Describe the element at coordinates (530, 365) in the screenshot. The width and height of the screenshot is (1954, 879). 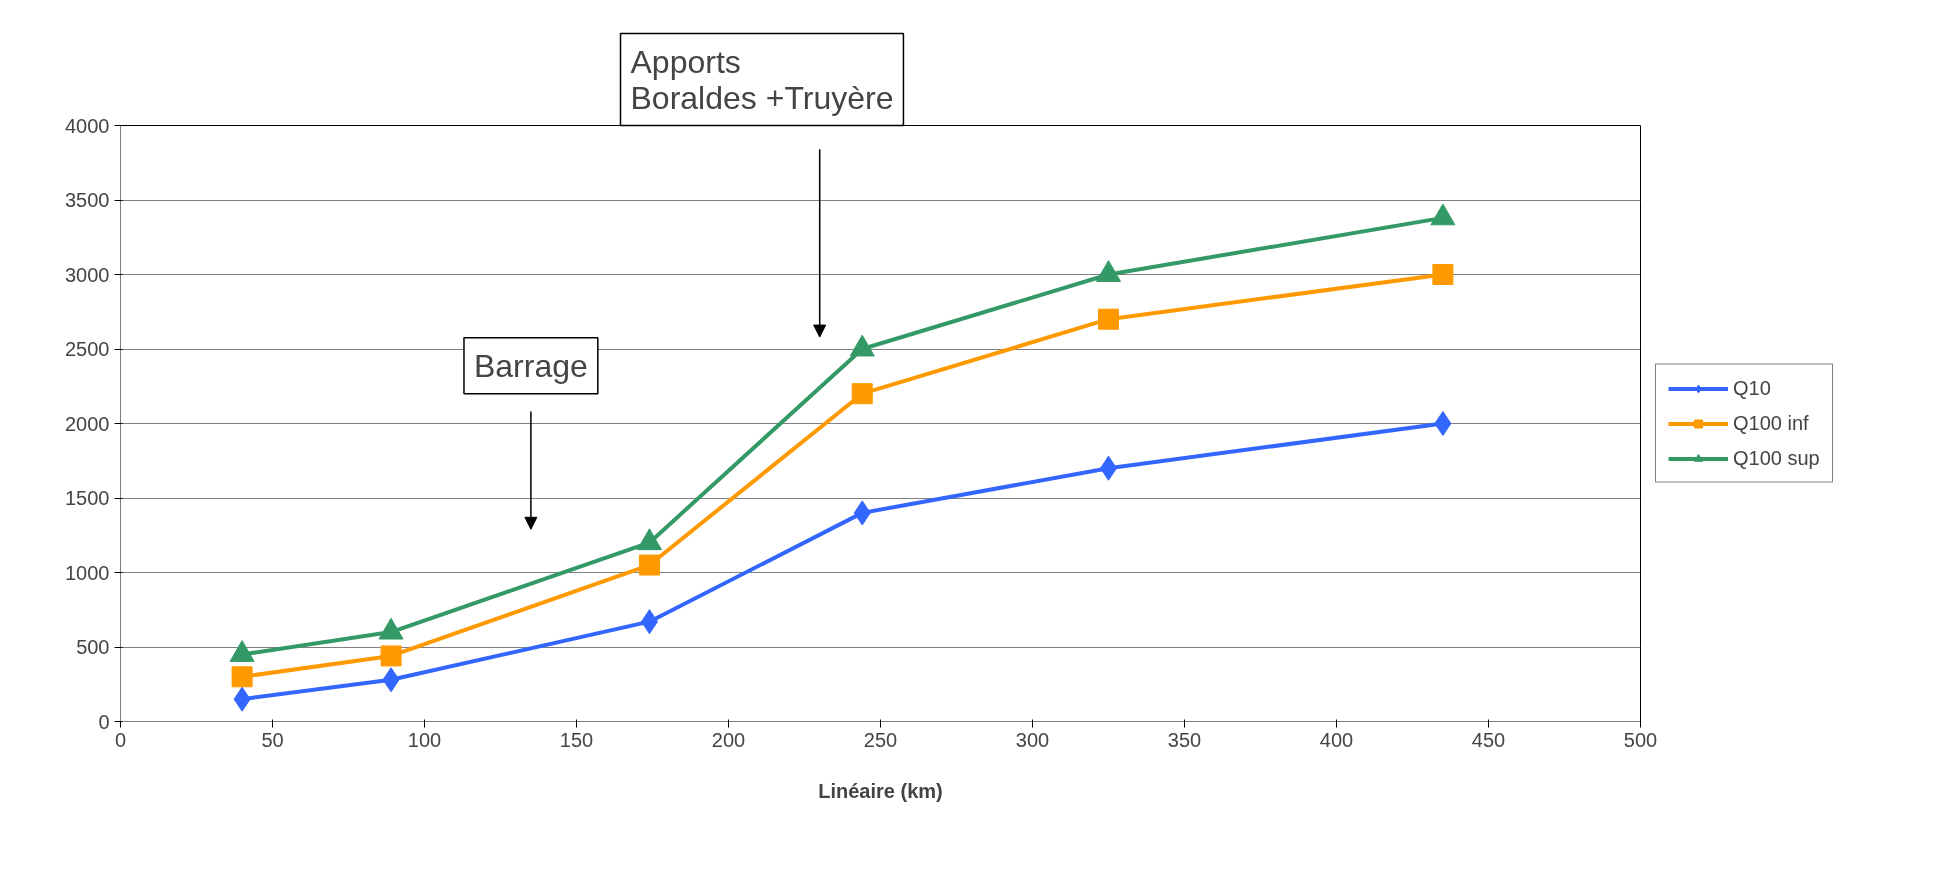
I see `annotation: Barrage` at that location.